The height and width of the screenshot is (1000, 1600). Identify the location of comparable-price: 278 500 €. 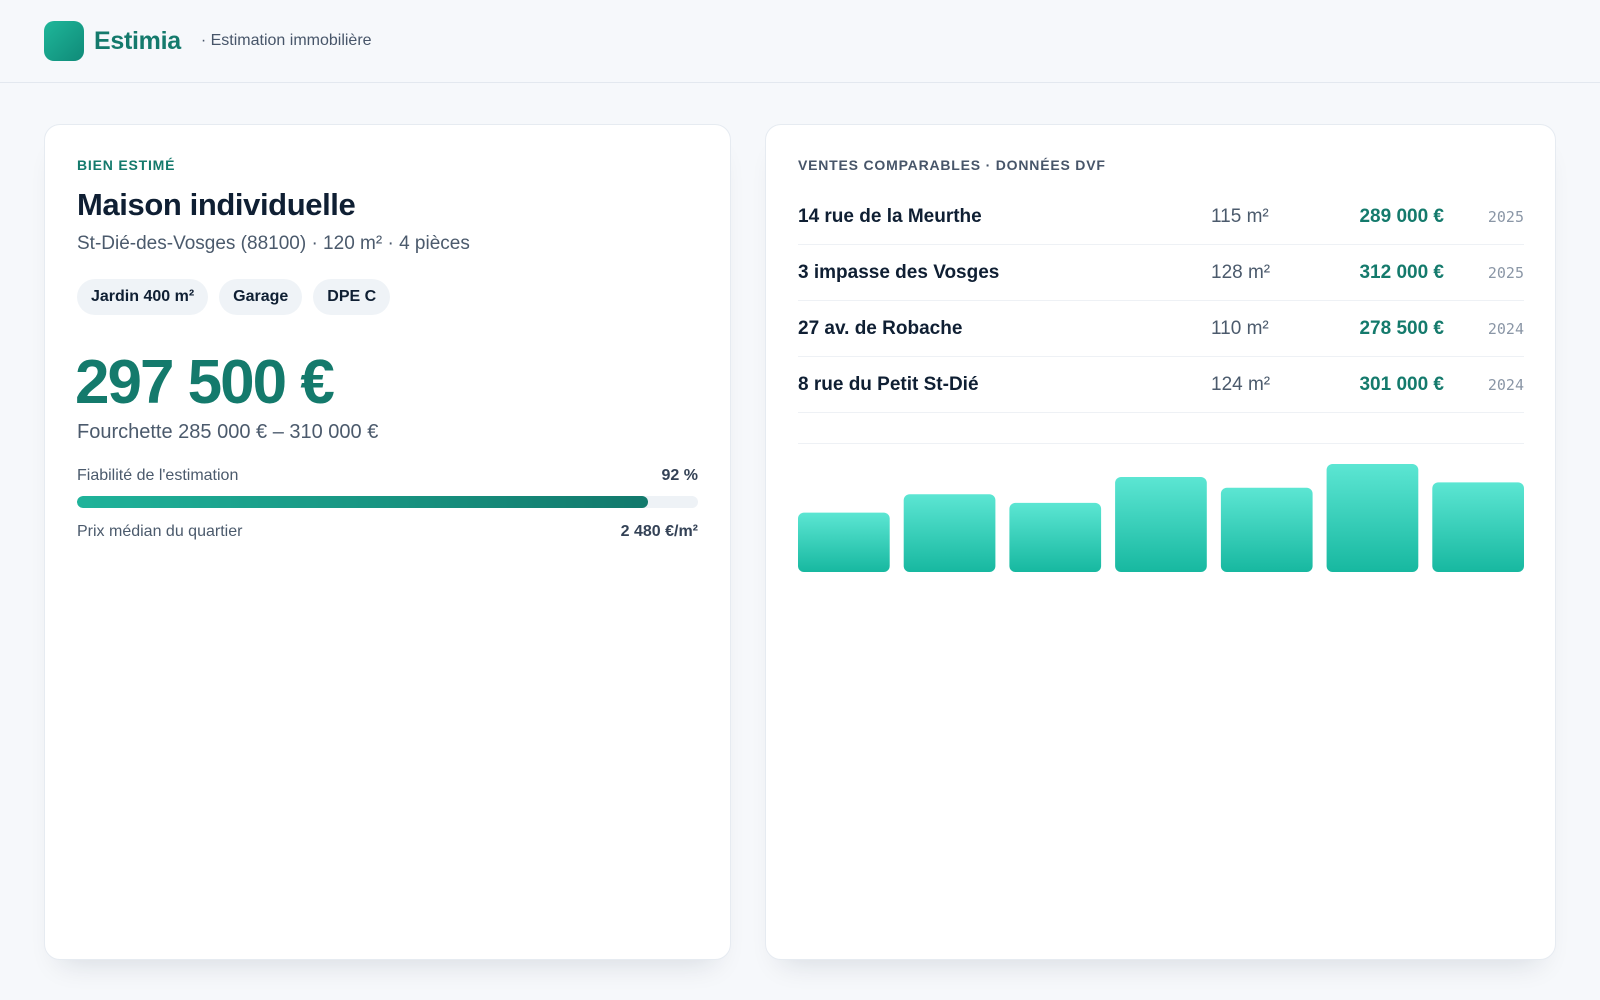
(1401, 328).